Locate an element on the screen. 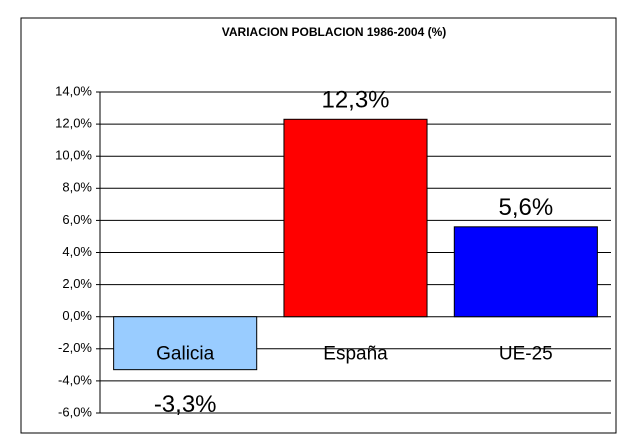 This screenshot has width=627, height=443. y-tick-label: 6,0% is located at coordinates (77, 219).